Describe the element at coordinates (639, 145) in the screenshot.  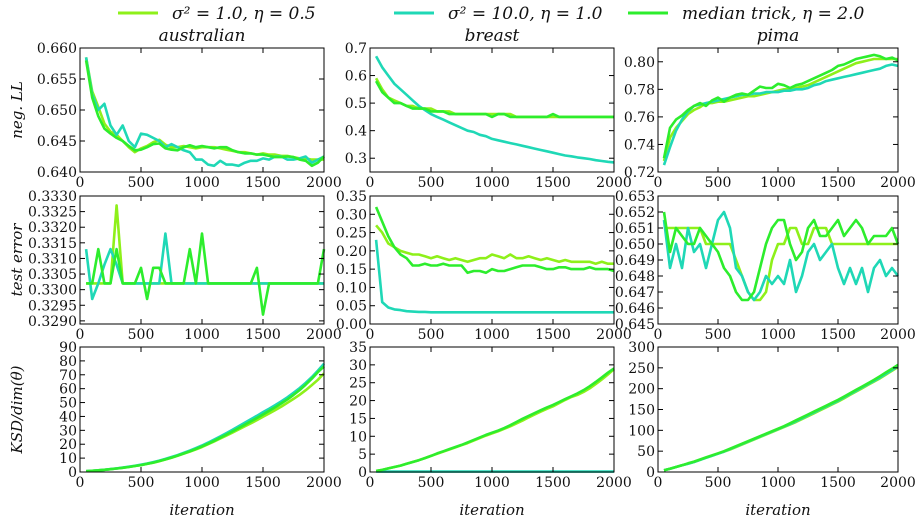
I see `y-tick-label: 0.74` at that location.